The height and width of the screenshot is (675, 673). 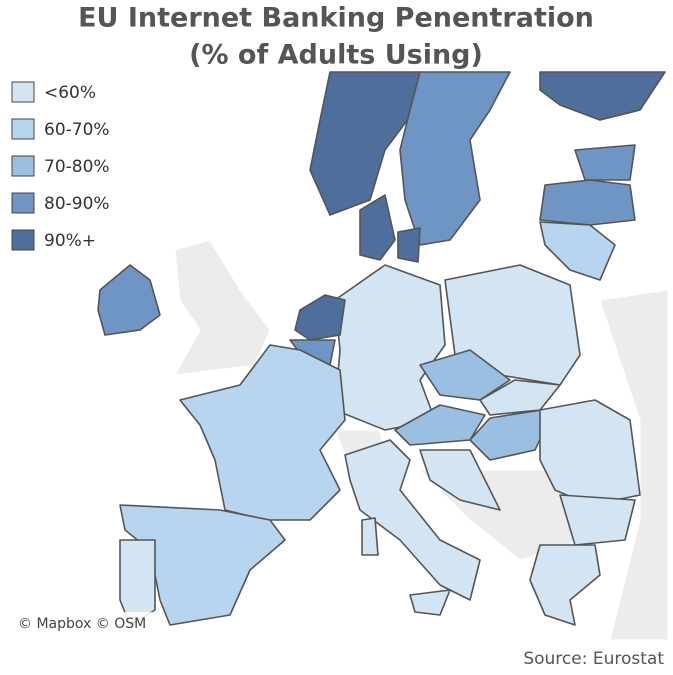 What do you see at coordinates (77, 130) in the screenshot?
I see `legend-label: 60-70%` at bounding box center [77, 130].